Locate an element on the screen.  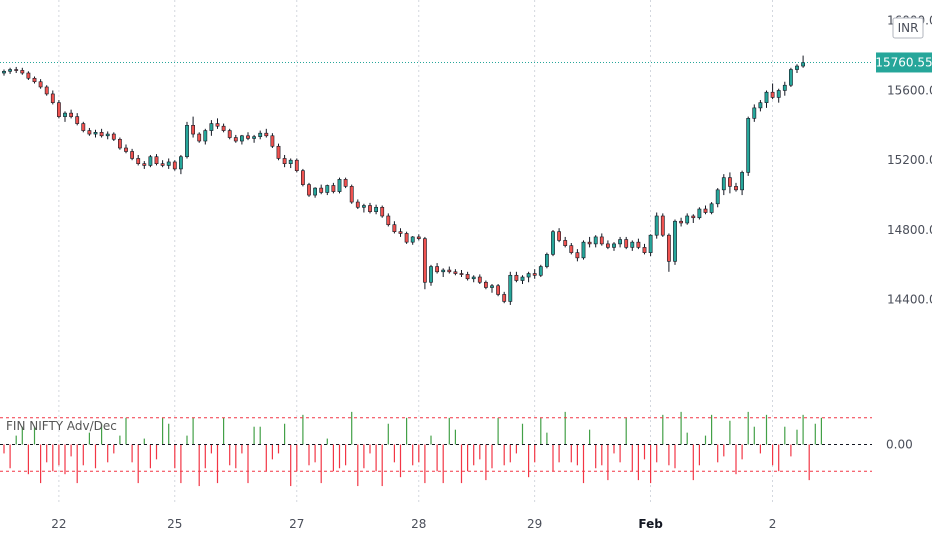
x-tick-label: 2 is located at coordinates (773, 524).